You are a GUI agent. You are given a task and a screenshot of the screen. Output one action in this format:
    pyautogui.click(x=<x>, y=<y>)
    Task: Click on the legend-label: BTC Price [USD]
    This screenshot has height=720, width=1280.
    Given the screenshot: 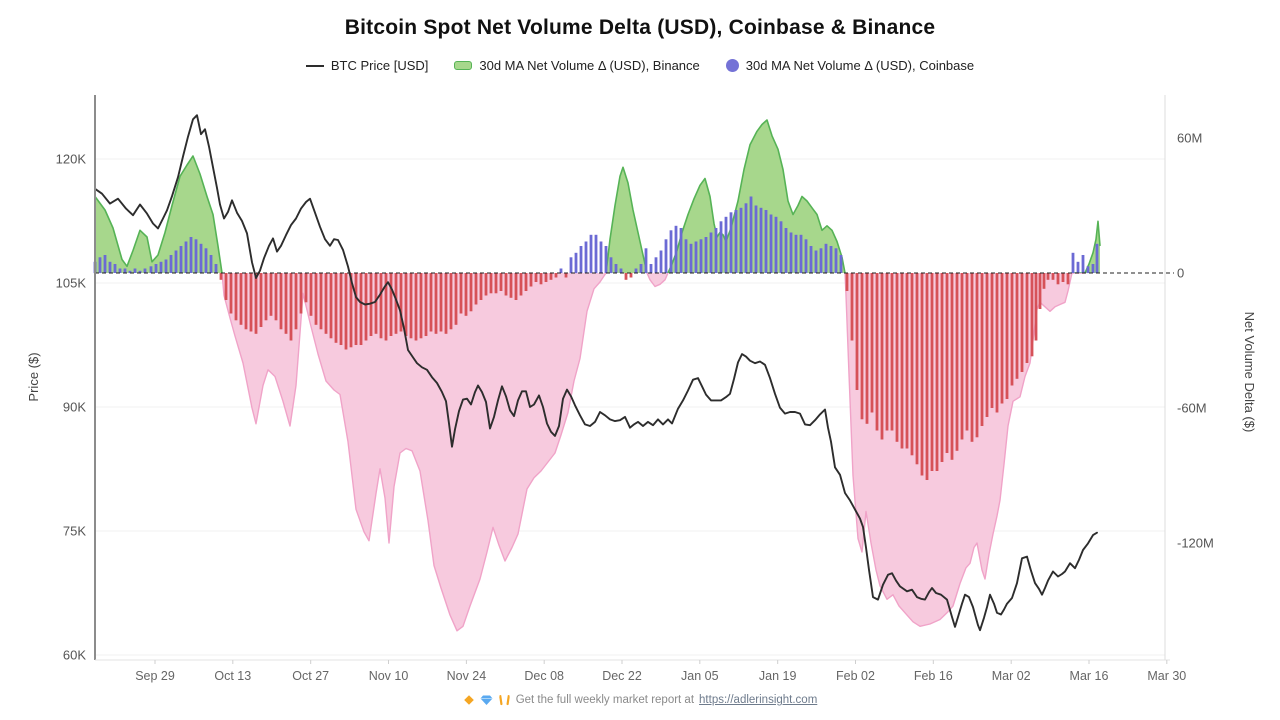 What is the action you would take?
    pyautogui.click(x=379, y=65)
    